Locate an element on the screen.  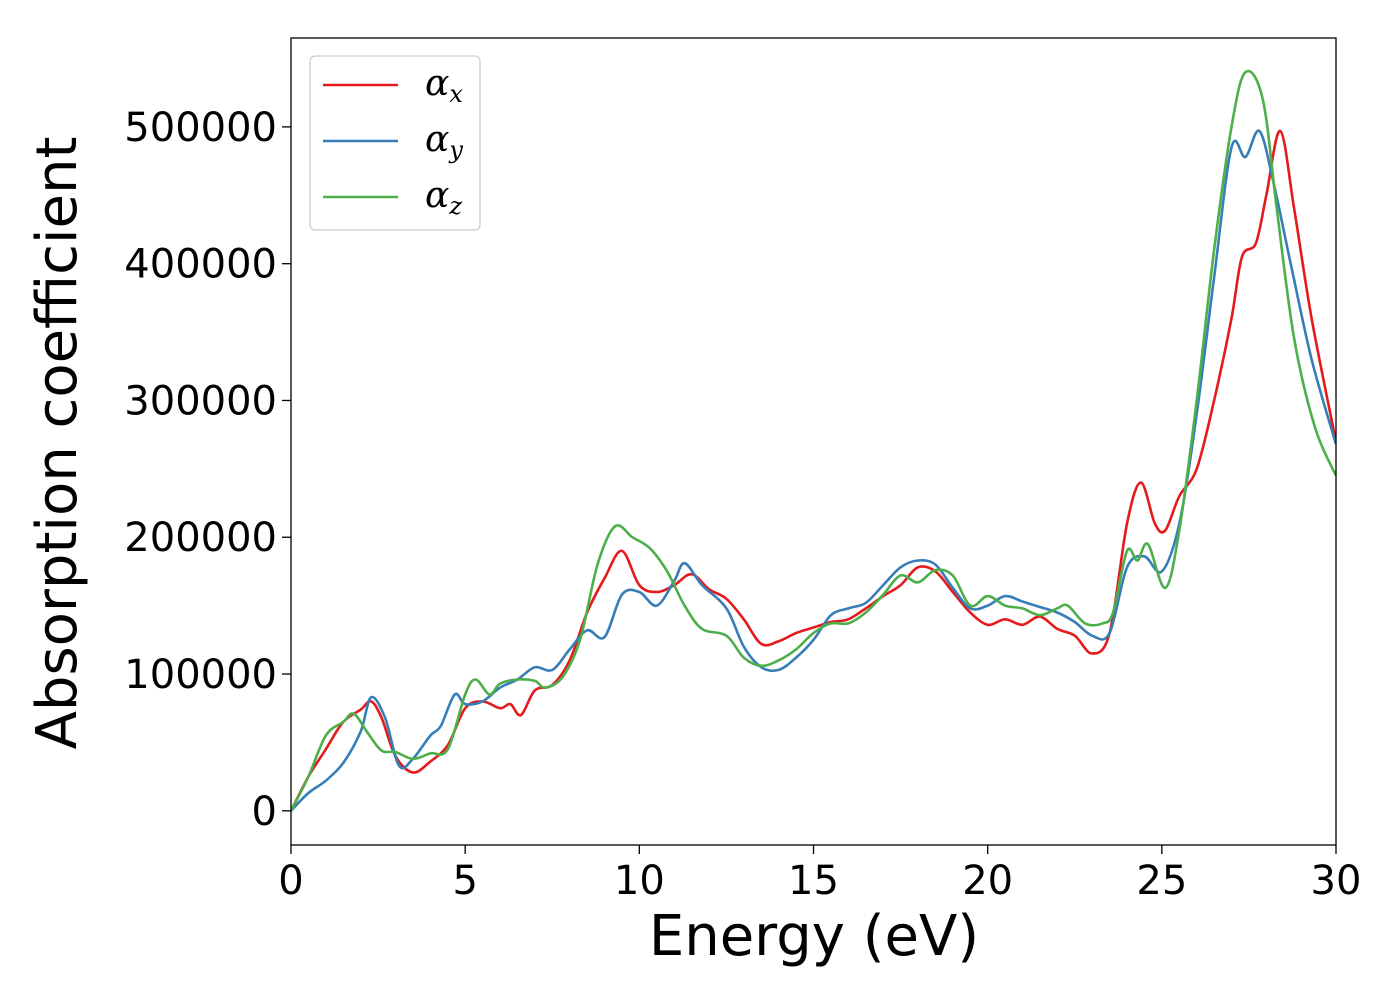
x-axis-label: Energy (eV) is located at coordinates (814, 936).